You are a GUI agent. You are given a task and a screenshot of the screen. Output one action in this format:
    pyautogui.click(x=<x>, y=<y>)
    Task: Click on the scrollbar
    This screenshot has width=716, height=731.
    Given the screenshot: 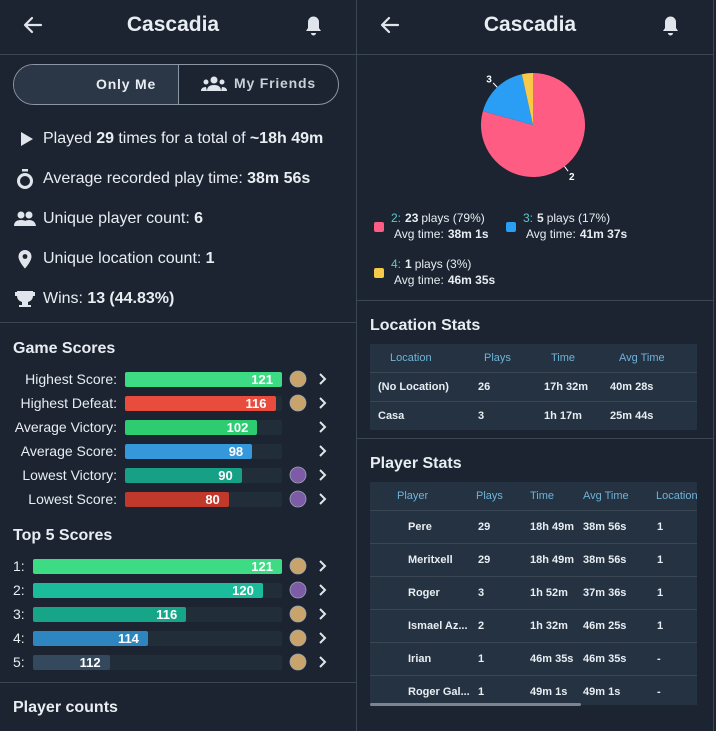 What is the action you would take?
    pyautogui.click(x=475, y=704)
    